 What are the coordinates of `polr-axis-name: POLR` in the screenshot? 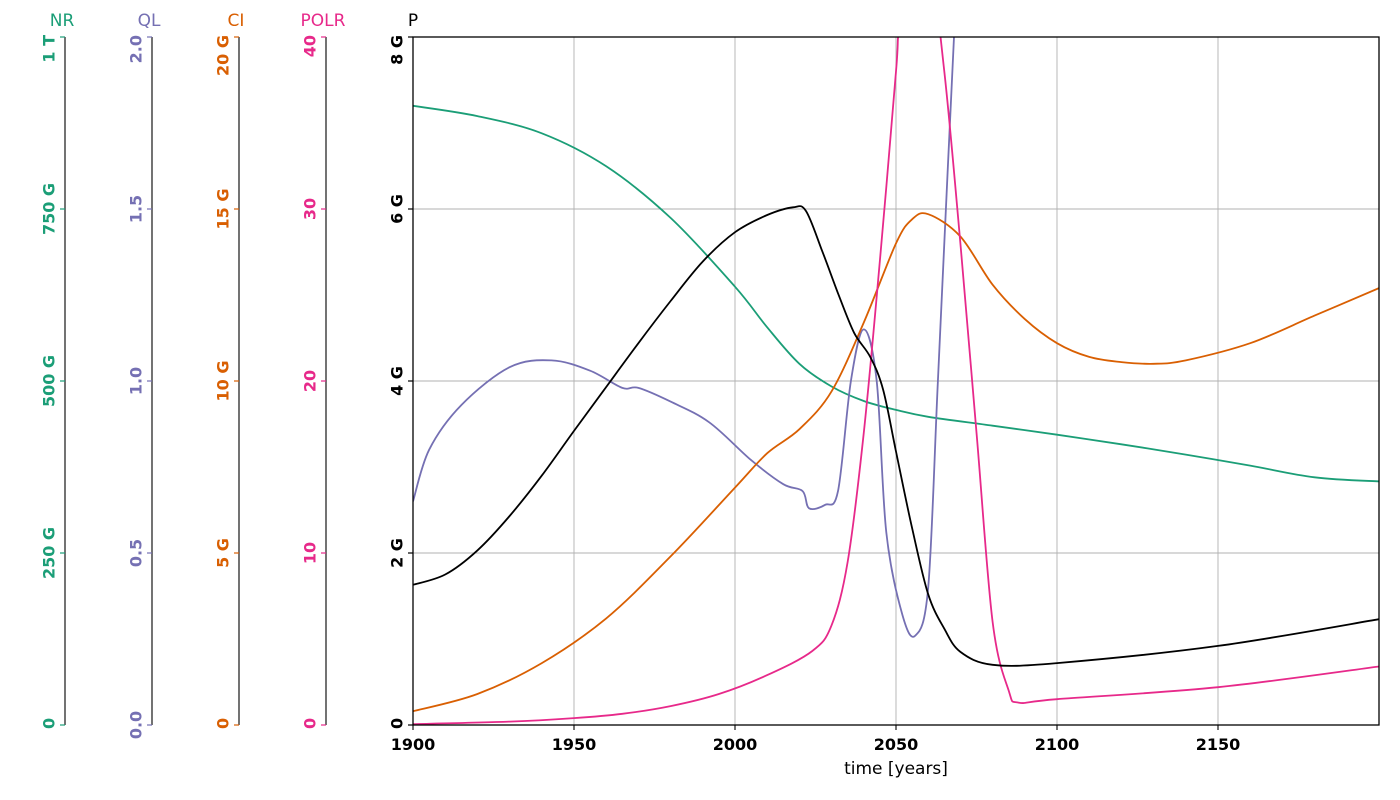 It's located at (323, 21).